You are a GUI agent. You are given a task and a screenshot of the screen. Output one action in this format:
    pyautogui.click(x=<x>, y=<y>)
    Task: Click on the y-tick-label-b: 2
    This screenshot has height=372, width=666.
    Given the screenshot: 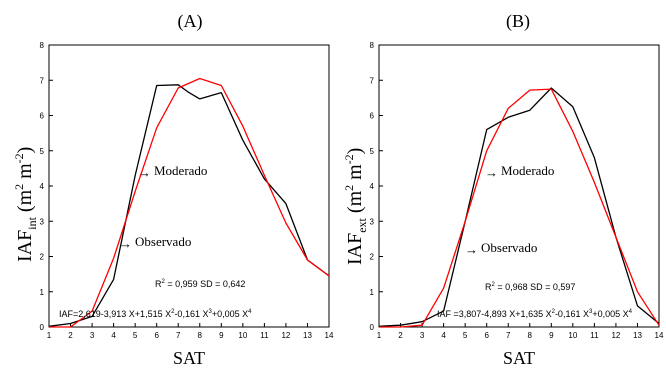 What is the action you would take?
    pyautogui.click(x=372, y=257)
    